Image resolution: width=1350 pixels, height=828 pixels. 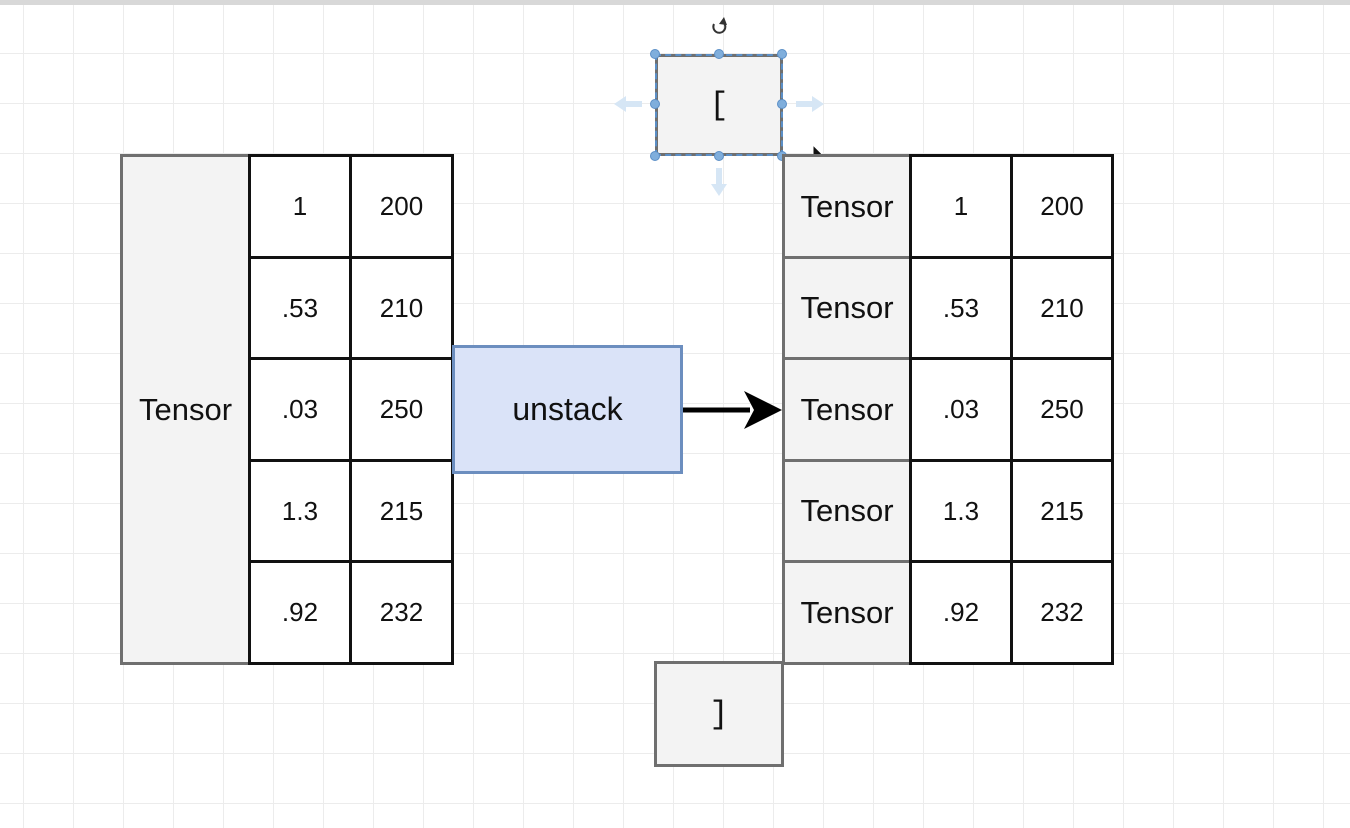 I want to click on result-cell: 250, so click(x=1062, y=409).